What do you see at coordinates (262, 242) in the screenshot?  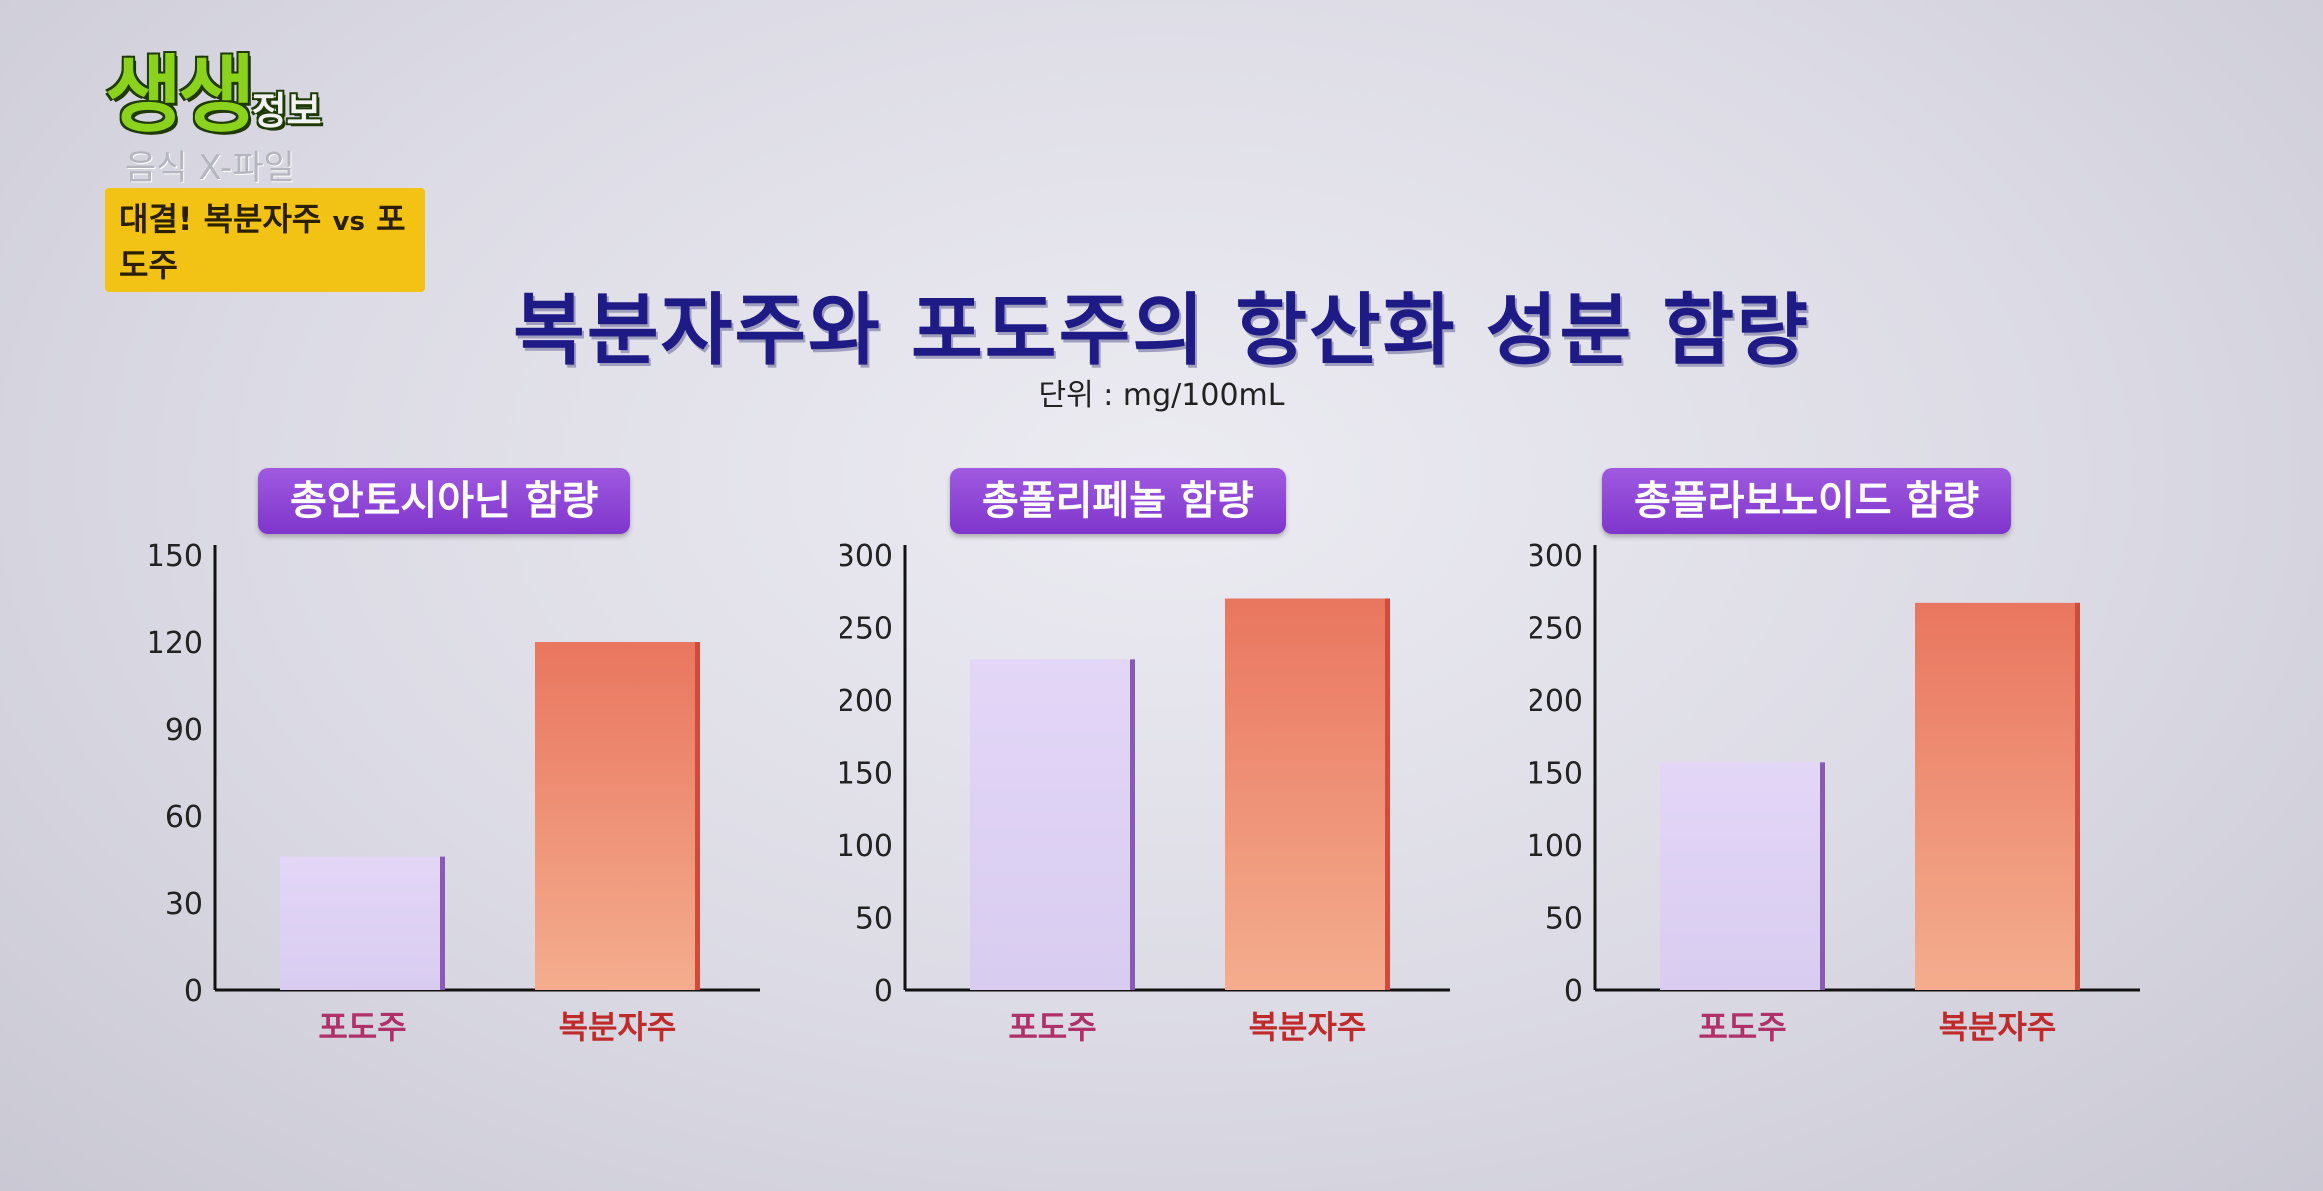 I see `badge-right-text: 포도주` at bounding box center [262, 242].